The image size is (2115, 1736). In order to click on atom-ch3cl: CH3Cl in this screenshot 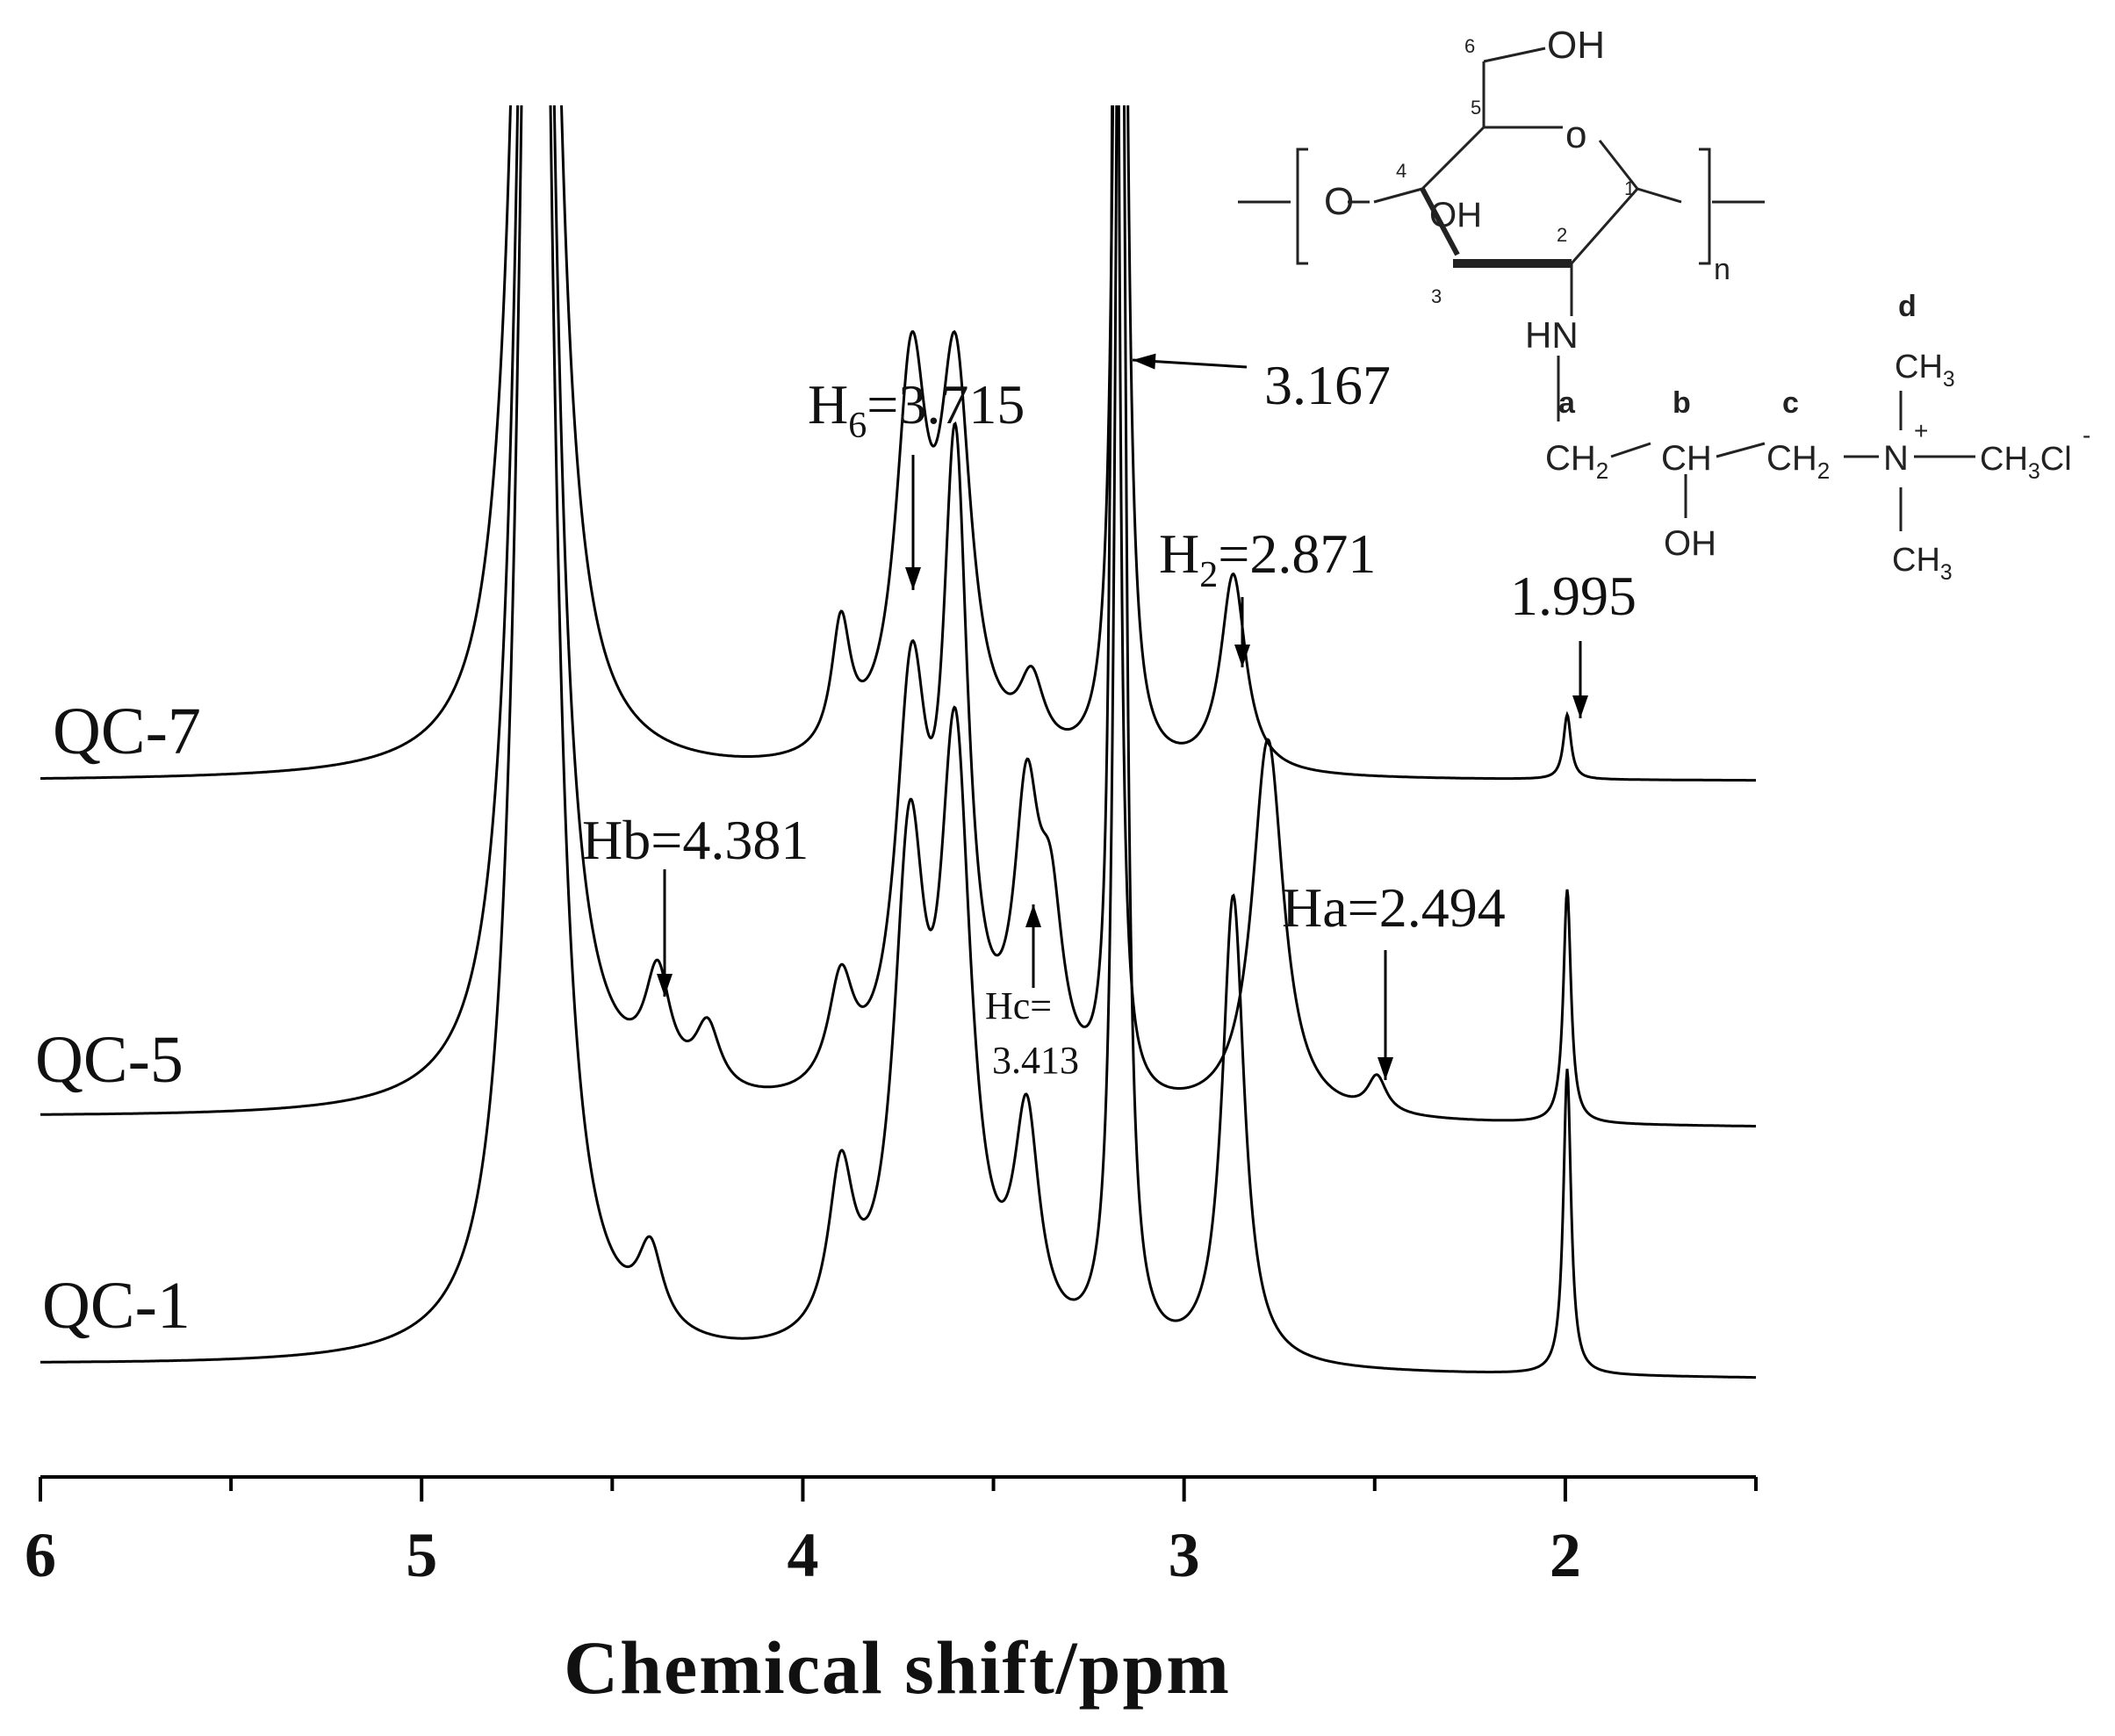, I will do `click(2026, 462)`.